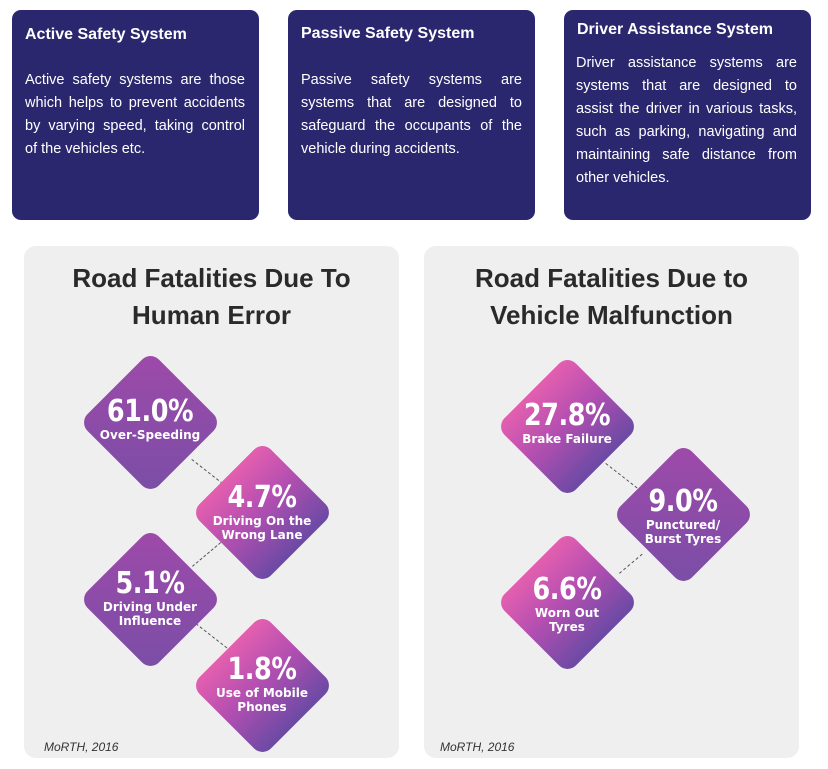  Describe the element at coordinates (262, 693) in the screenshot. I see `stat-caption: Use of Mobile` at that location.